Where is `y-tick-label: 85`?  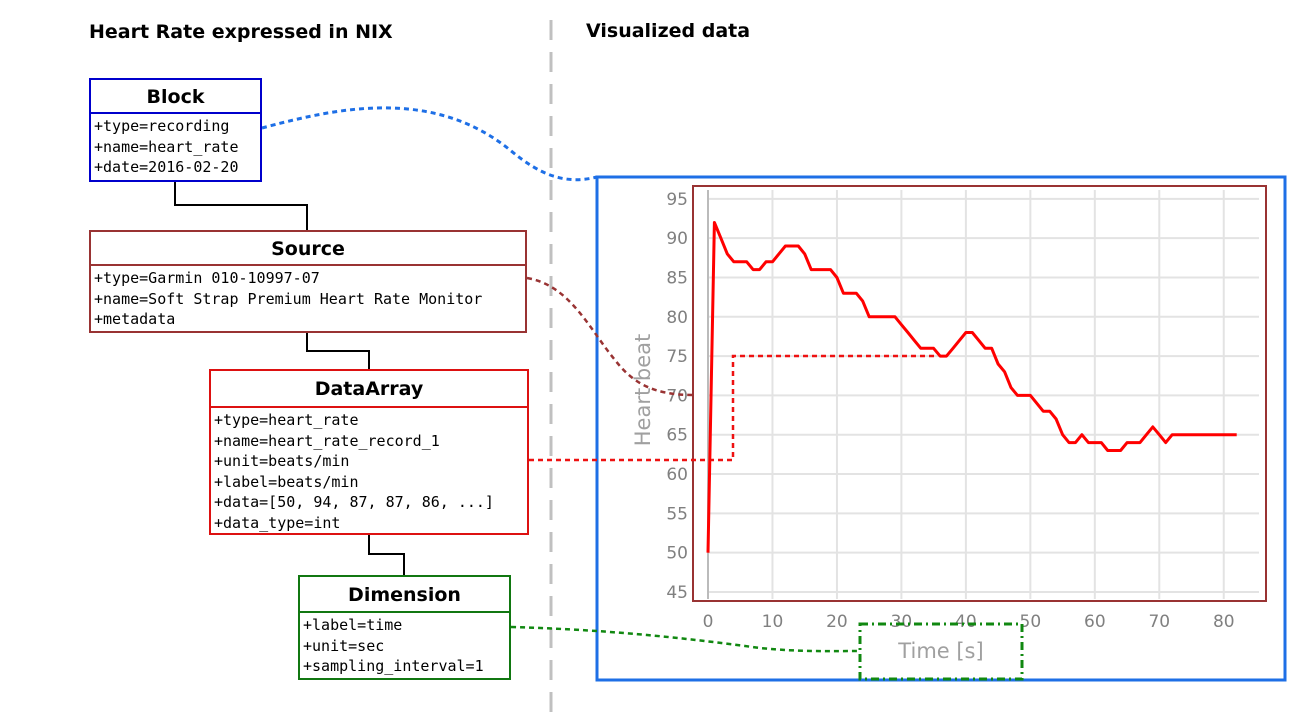 y-tick-label: 85 is located at coordinates (677, 278).